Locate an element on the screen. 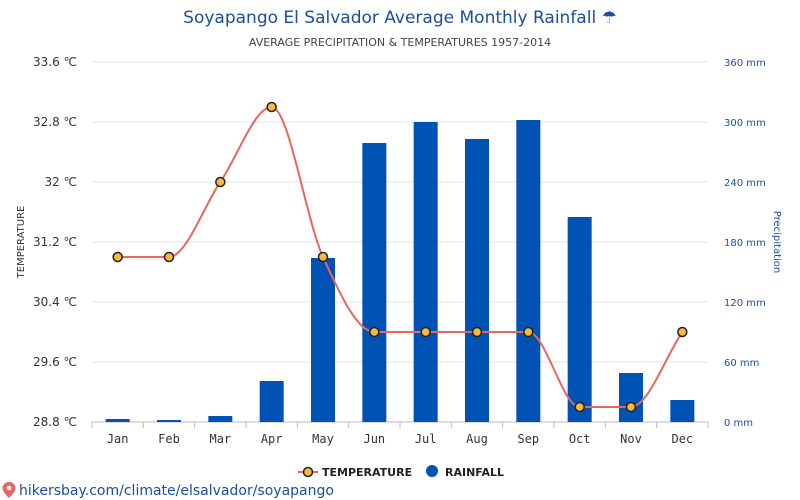 The width and height of the screenshot is (800, 500). temperature-point-jul is located at coordinates (425, 332).